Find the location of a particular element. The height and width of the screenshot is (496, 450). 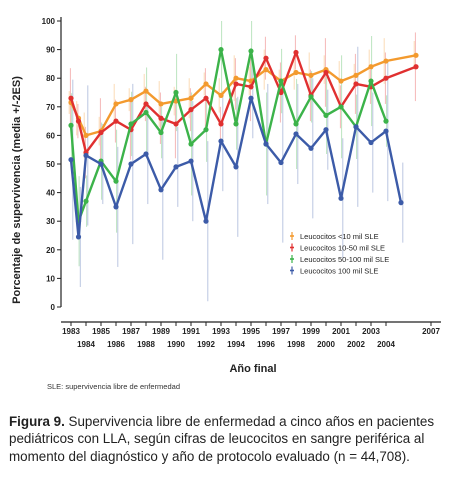

figure-label: Figura 9. is located at coordinates (37, 421).